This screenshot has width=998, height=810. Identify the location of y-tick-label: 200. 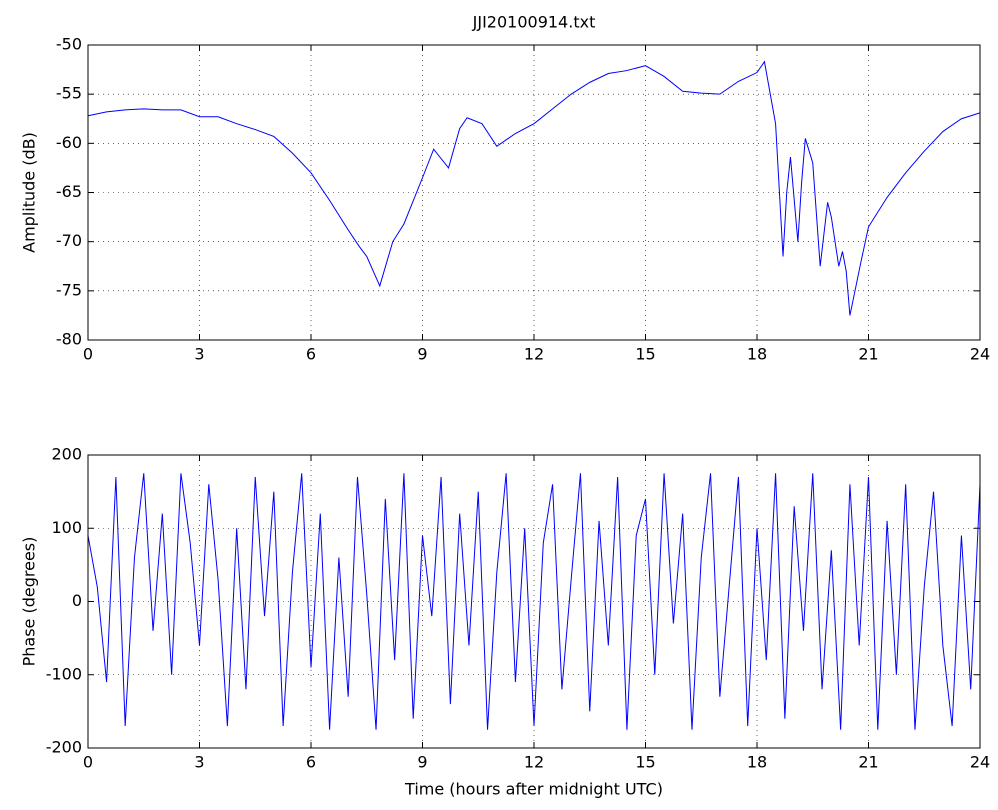
(66, 454).